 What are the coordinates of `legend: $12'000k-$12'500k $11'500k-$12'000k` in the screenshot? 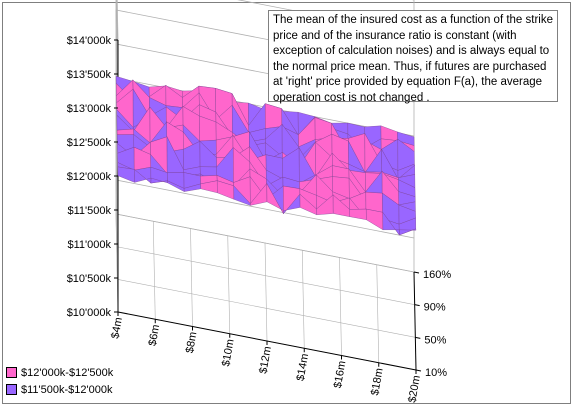 It's located at (59, 381).